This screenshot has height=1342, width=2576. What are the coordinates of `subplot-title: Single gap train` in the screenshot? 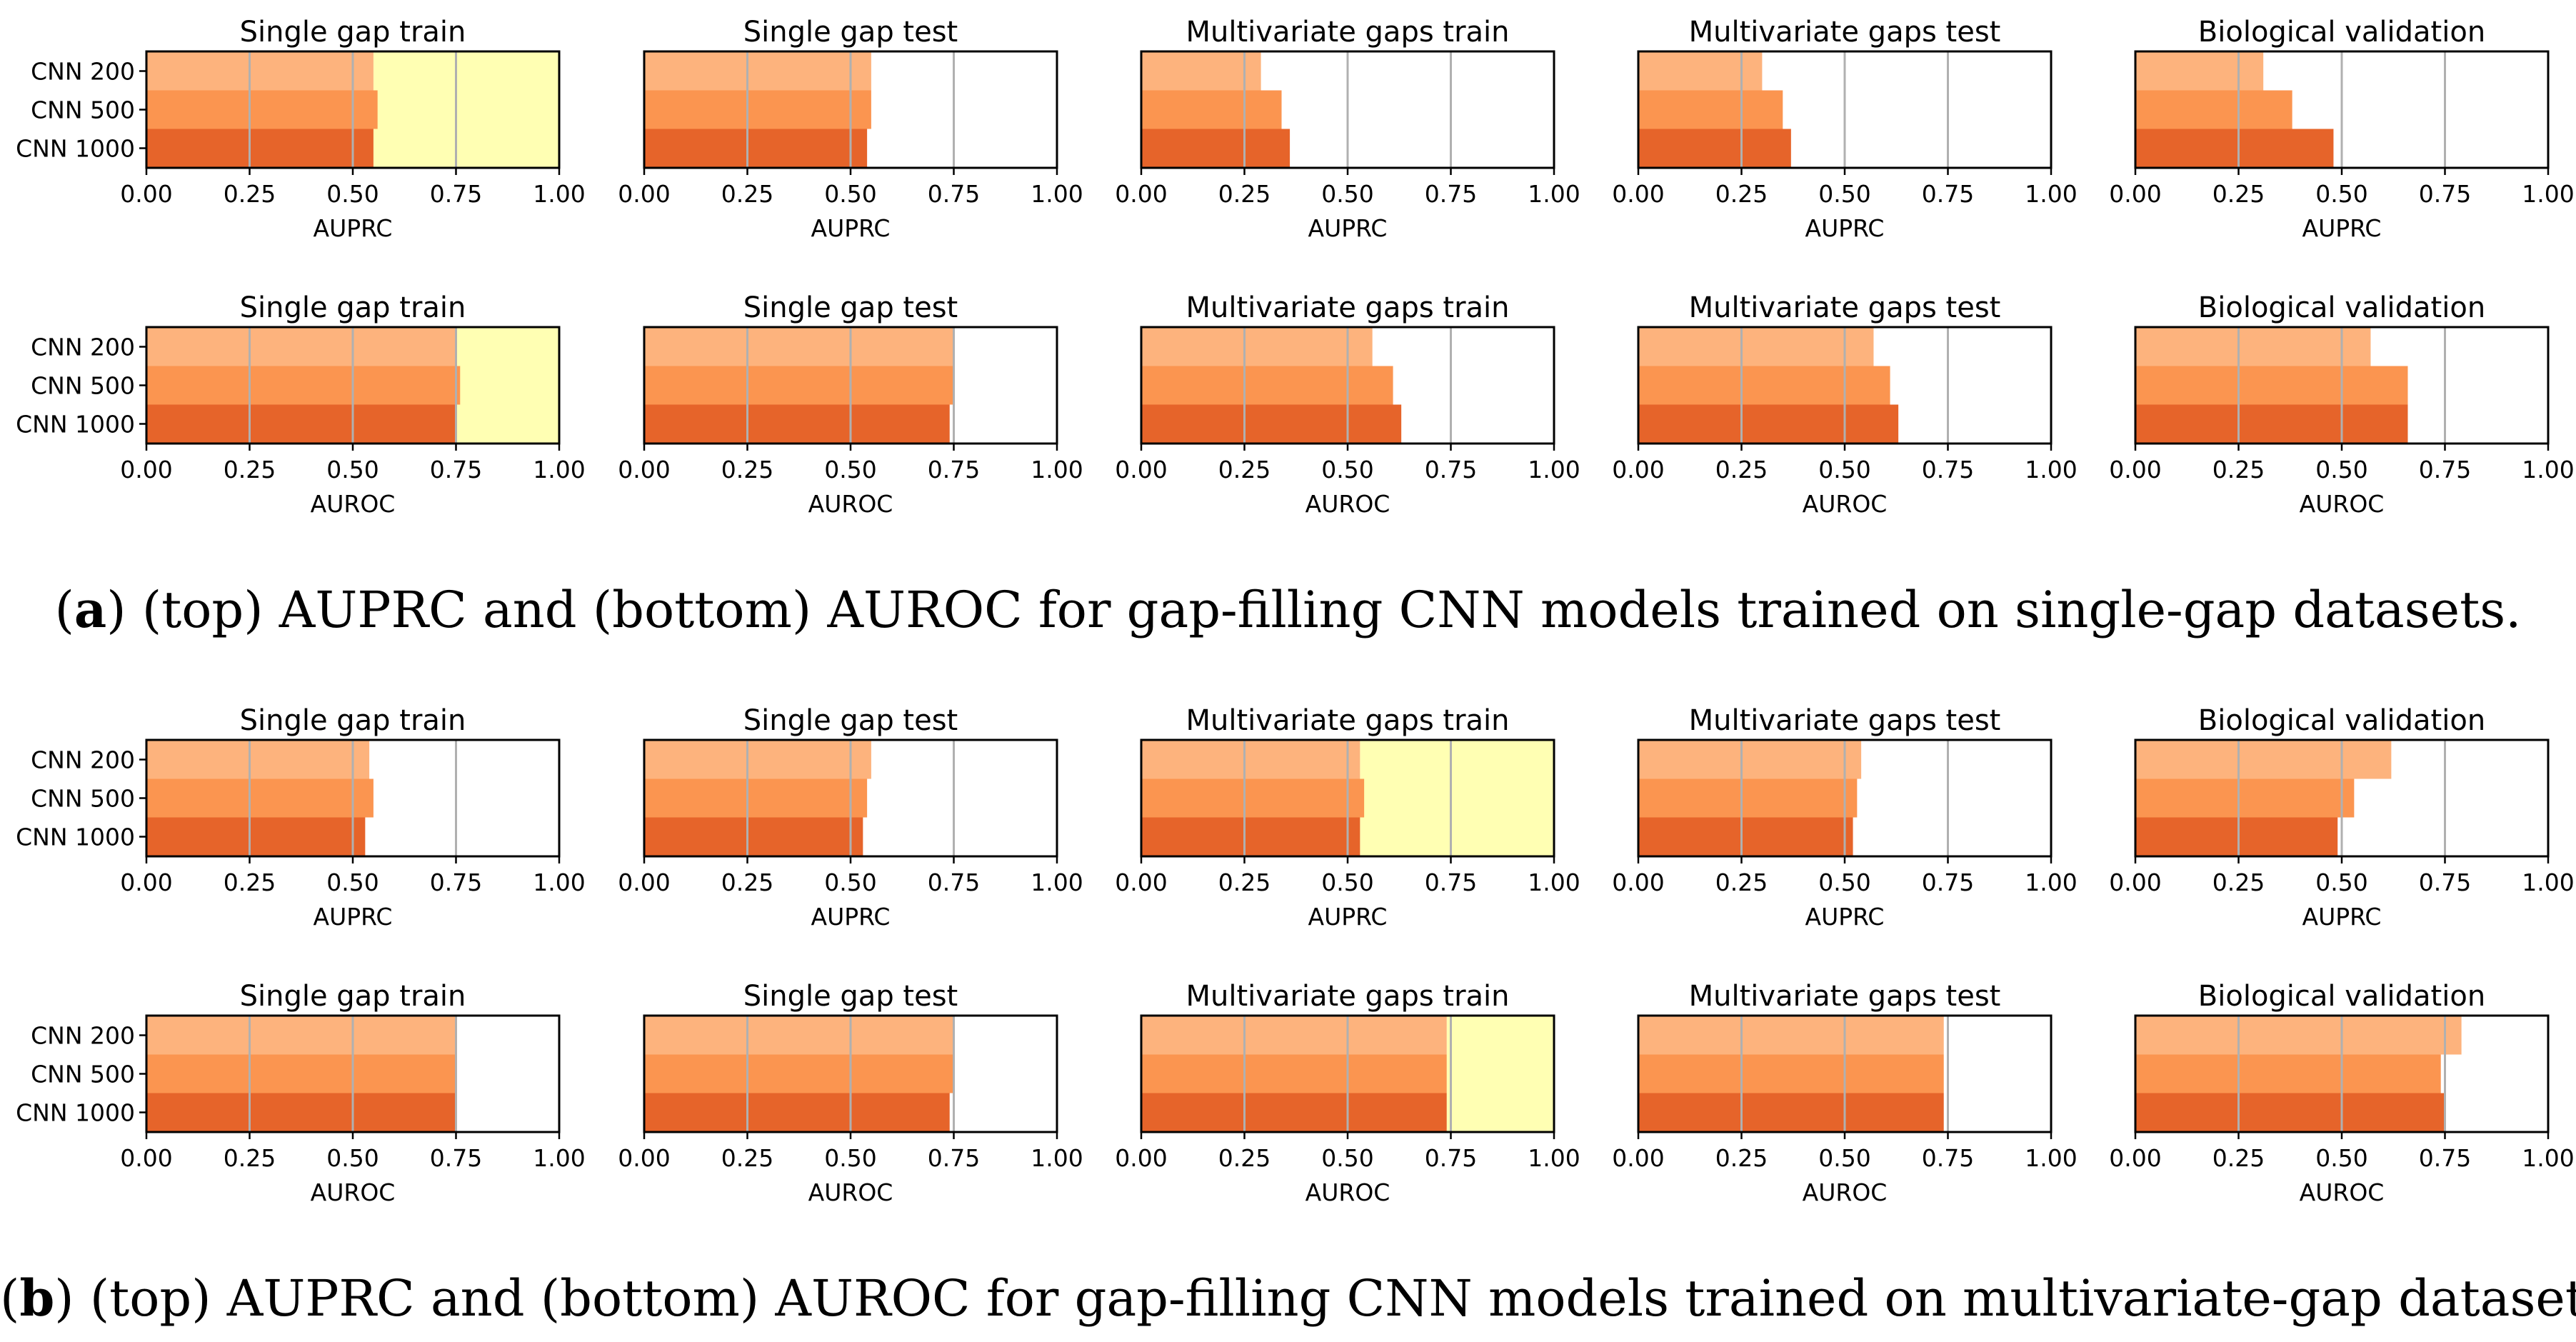 It's located at (353, 997).